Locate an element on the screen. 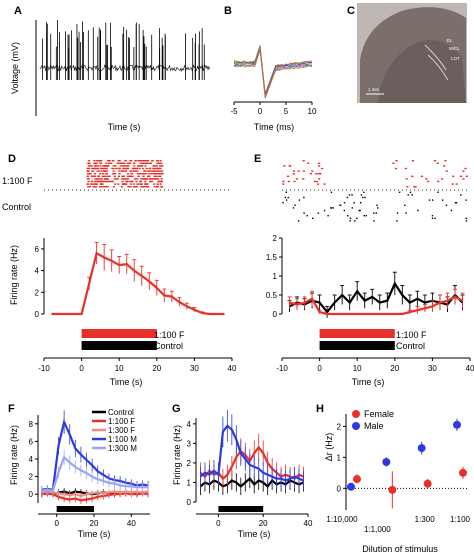 This screenshot has height=556, width=474. panel-label-f: F is located at coordinates (11, 409).